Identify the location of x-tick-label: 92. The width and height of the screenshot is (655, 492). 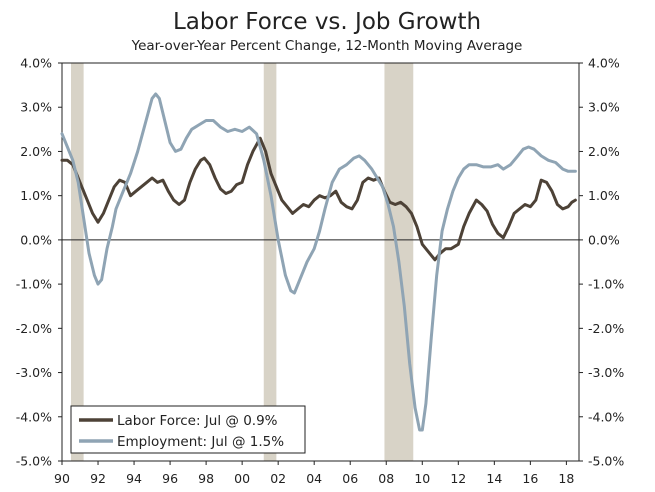
(98, 478).